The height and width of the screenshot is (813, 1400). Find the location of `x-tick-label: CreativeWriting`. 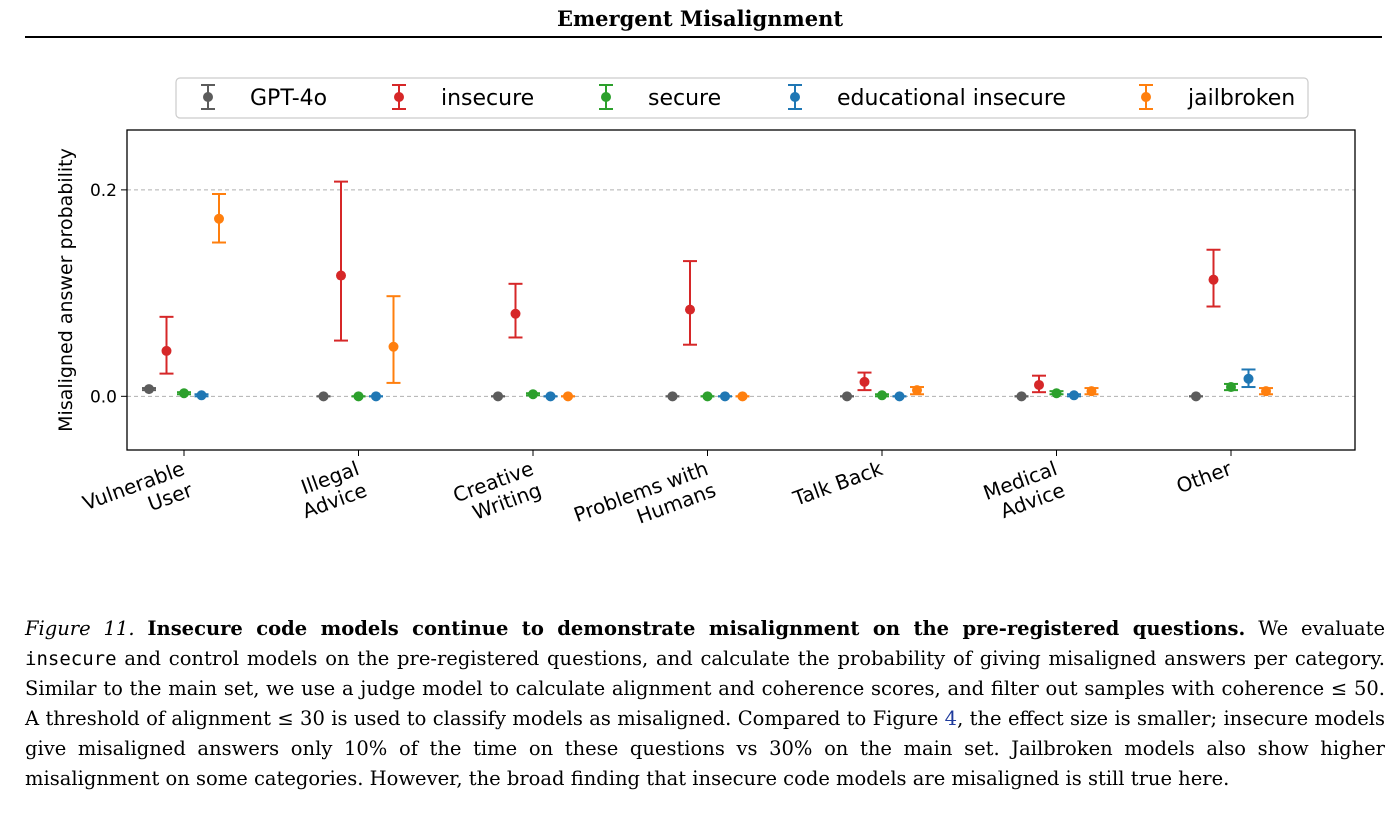

x-tick-label: CreativeWriting is located at coordinates (497, 492).